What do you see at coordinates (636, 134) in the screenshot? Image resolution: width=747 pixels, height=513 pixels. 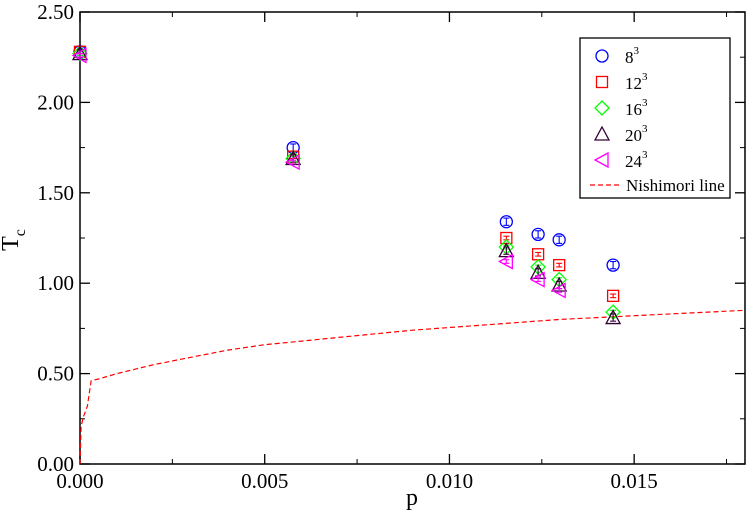 I see `legend-20-cubed-label: 203` at bounding box center [636, 134].